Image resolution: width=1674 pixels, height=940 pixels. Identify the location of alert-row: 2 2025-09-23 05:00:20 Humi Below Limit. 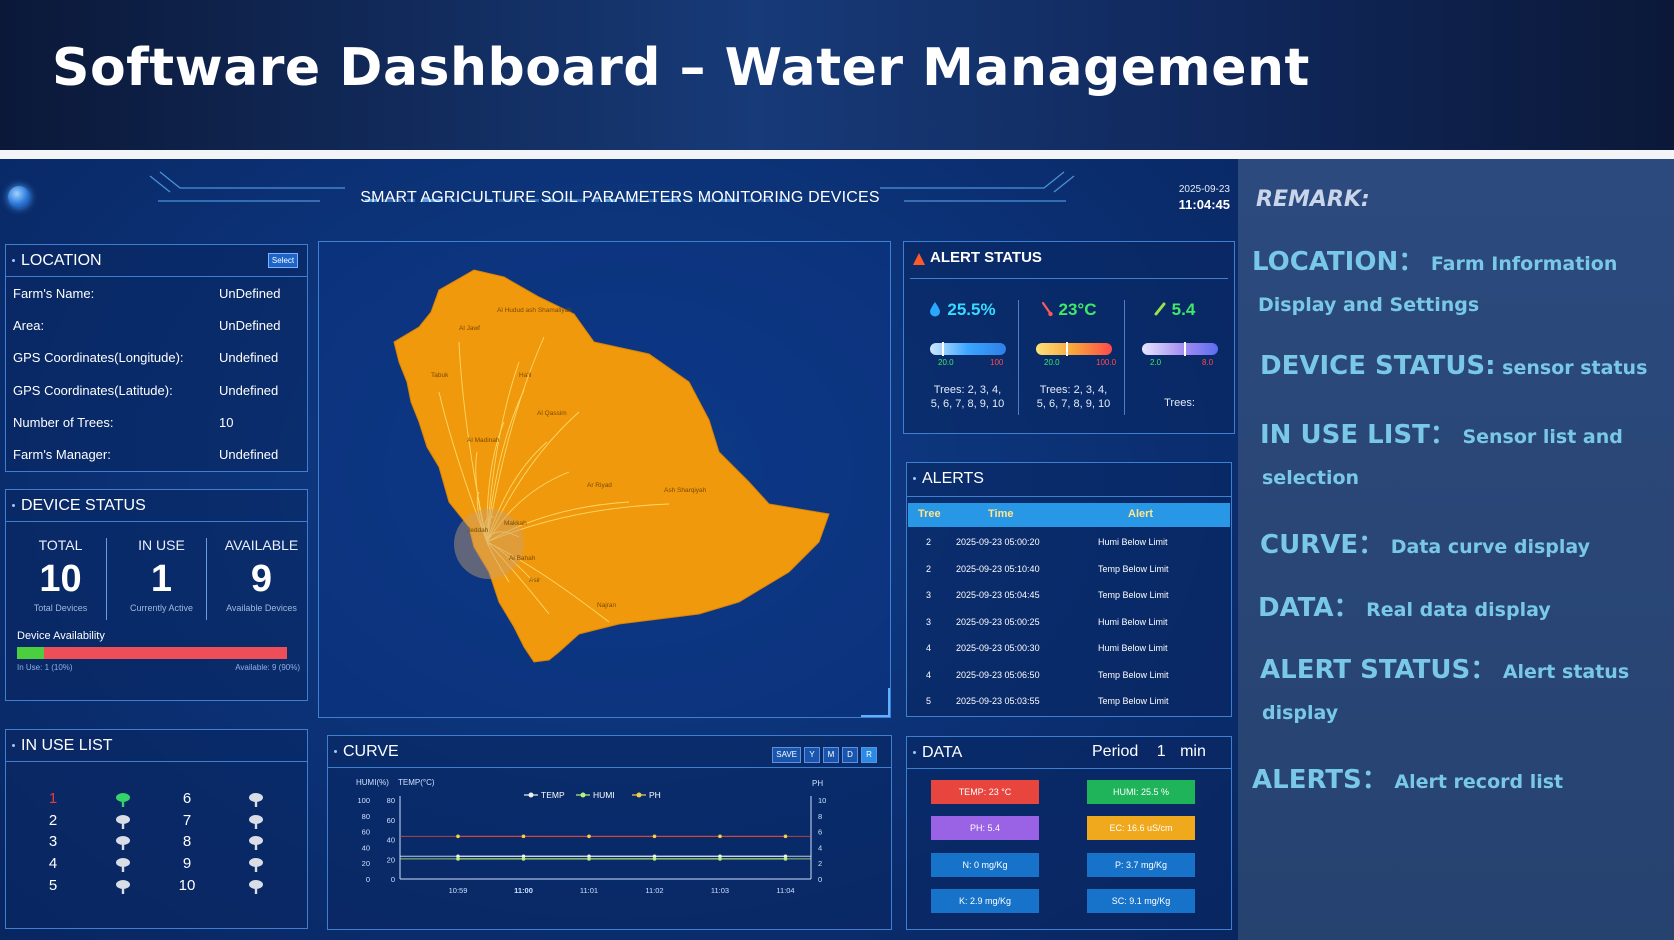
(1069, 542).